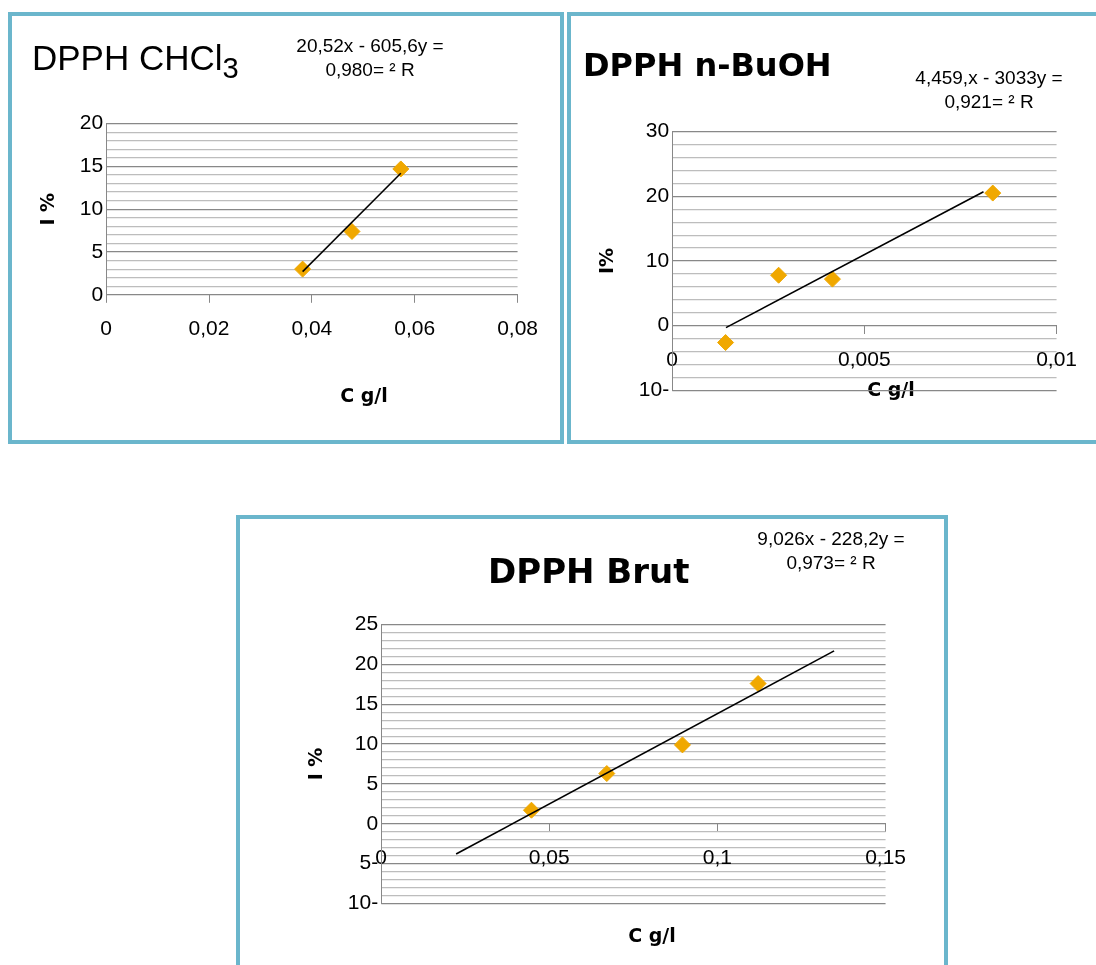  What do you see at coordinates (589, 571) in the screenshot?
I see `chart-title: DPPH Brut` at bounding box center [589, 571].